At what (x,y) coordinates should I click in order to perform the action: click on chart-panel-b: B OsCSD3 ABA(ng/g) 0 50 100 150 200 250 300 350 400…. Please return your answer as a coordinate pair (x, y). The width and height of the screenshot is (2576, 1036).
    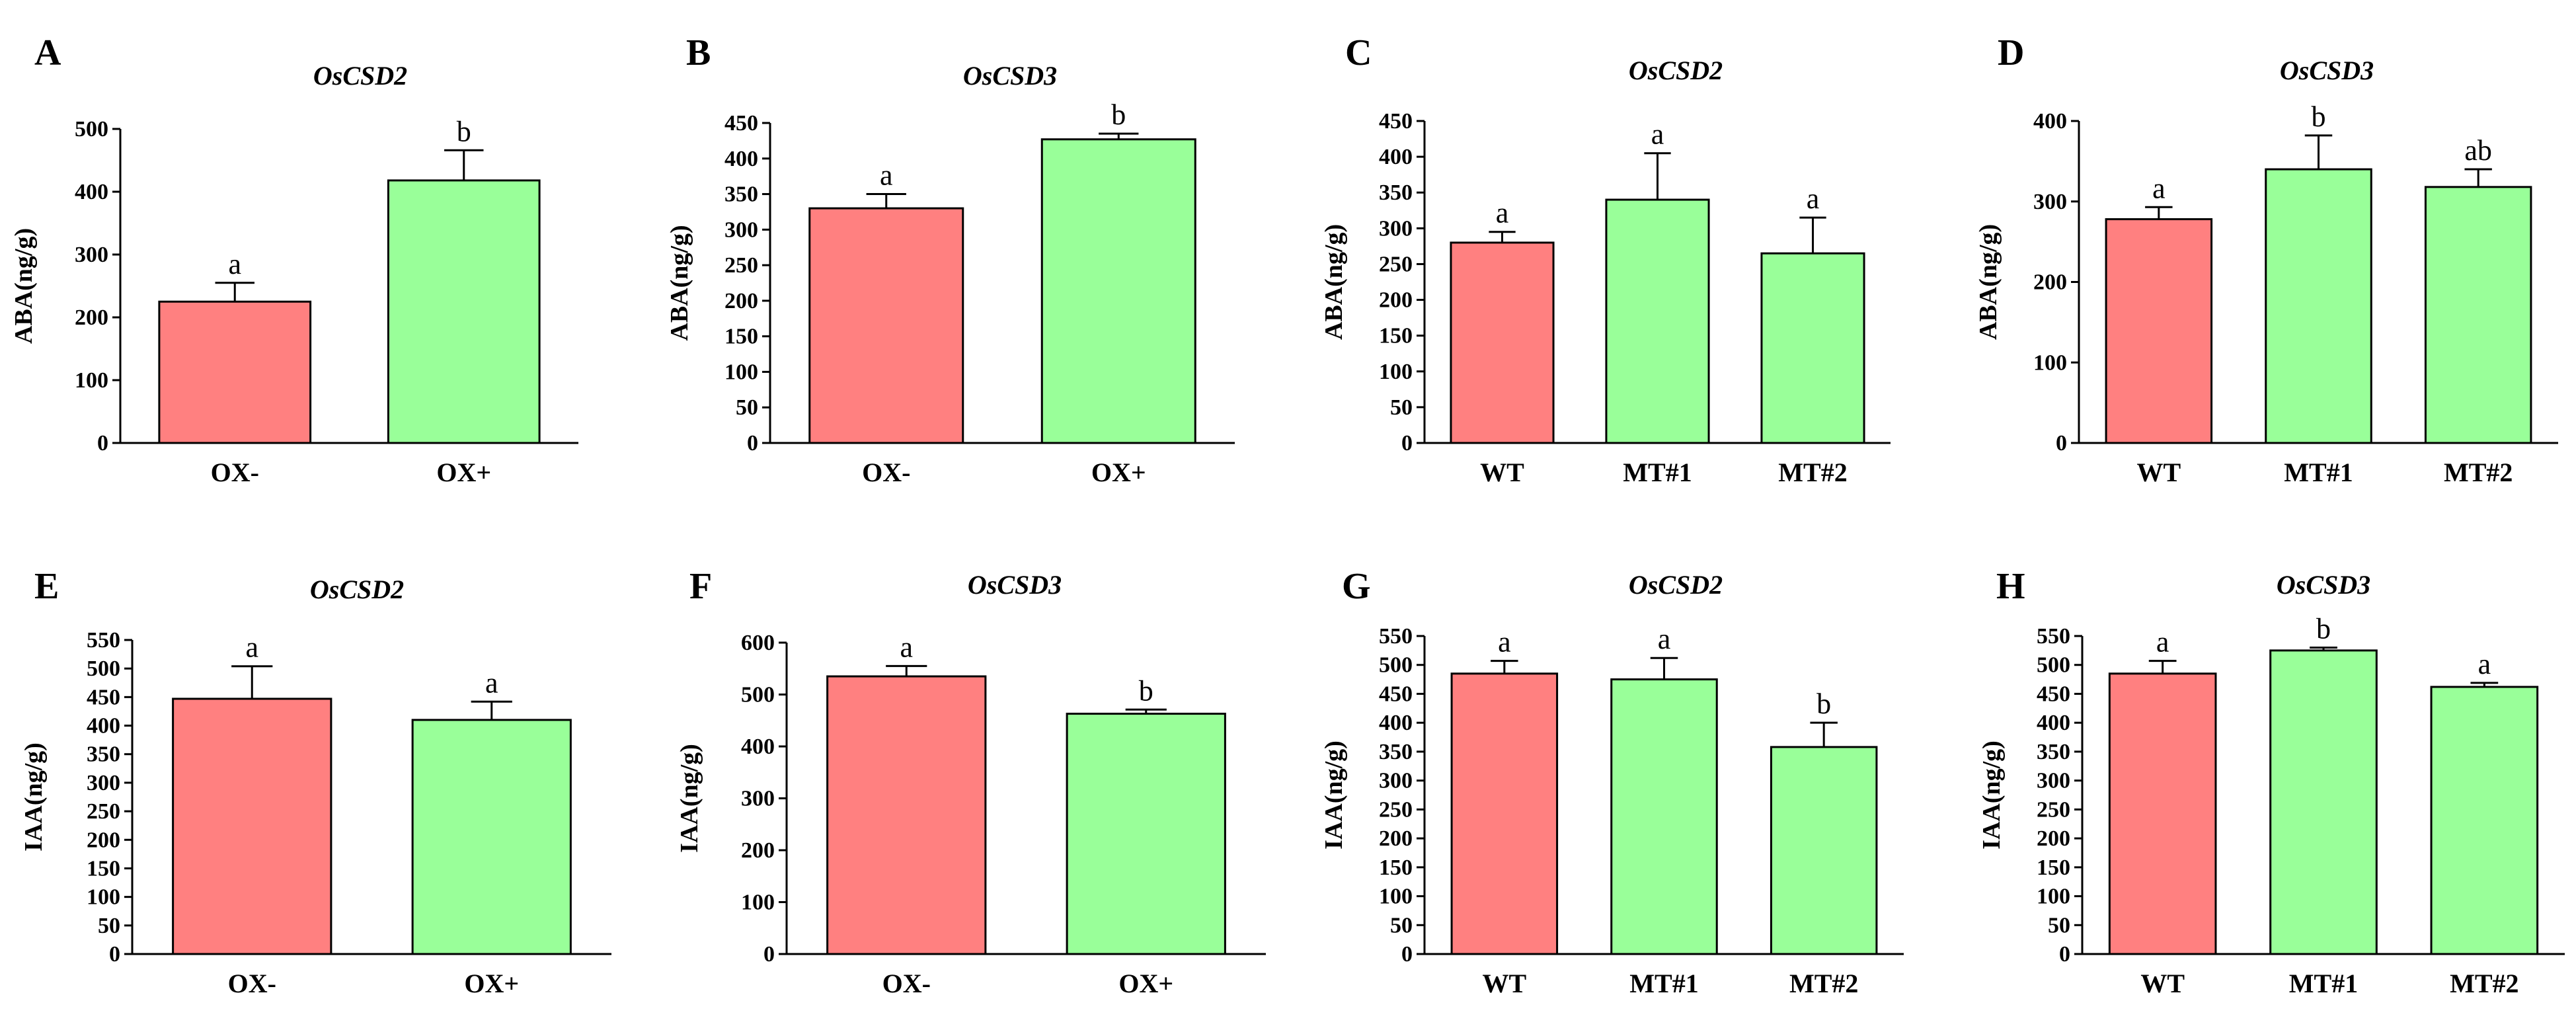
    Looking at the image, I should click on (950, 259).